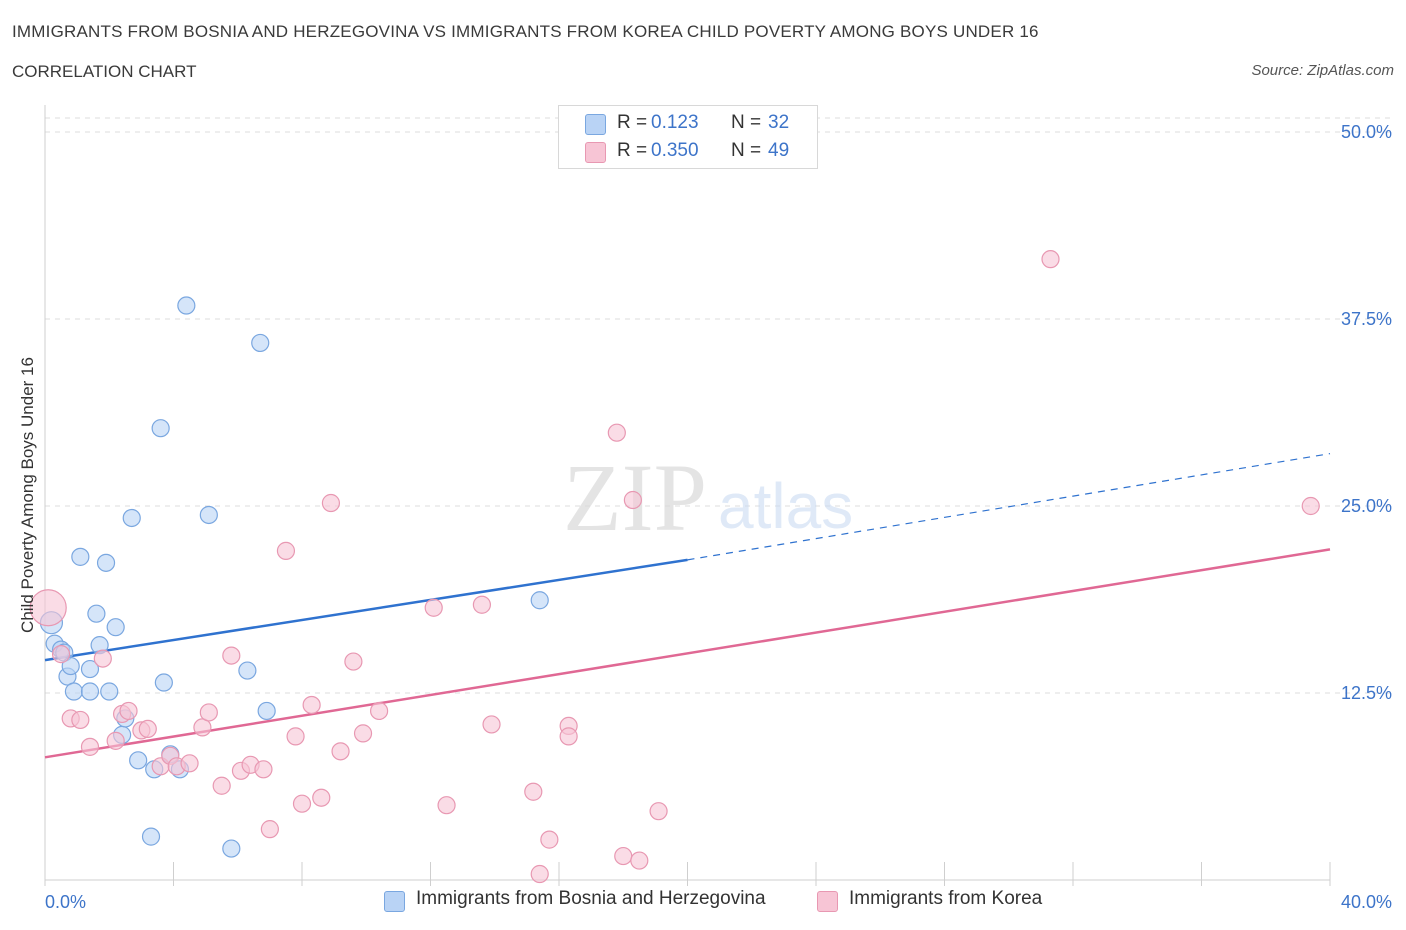 This screenshot has width=1406, height=930. I want to click on x-tick-label-min: 0.0%, so click(65, 902).